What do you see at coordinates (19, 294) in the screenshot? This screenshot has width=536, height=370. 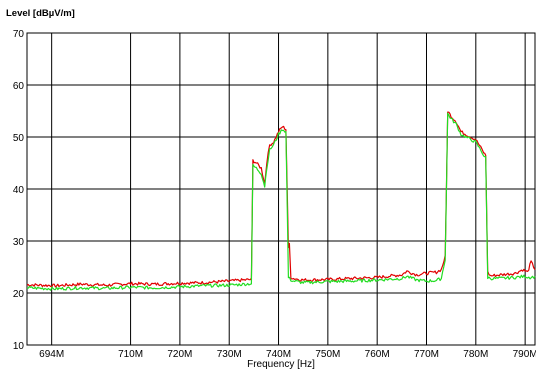 I see `y-tick-label: 20` at bounding box center [19, 294].